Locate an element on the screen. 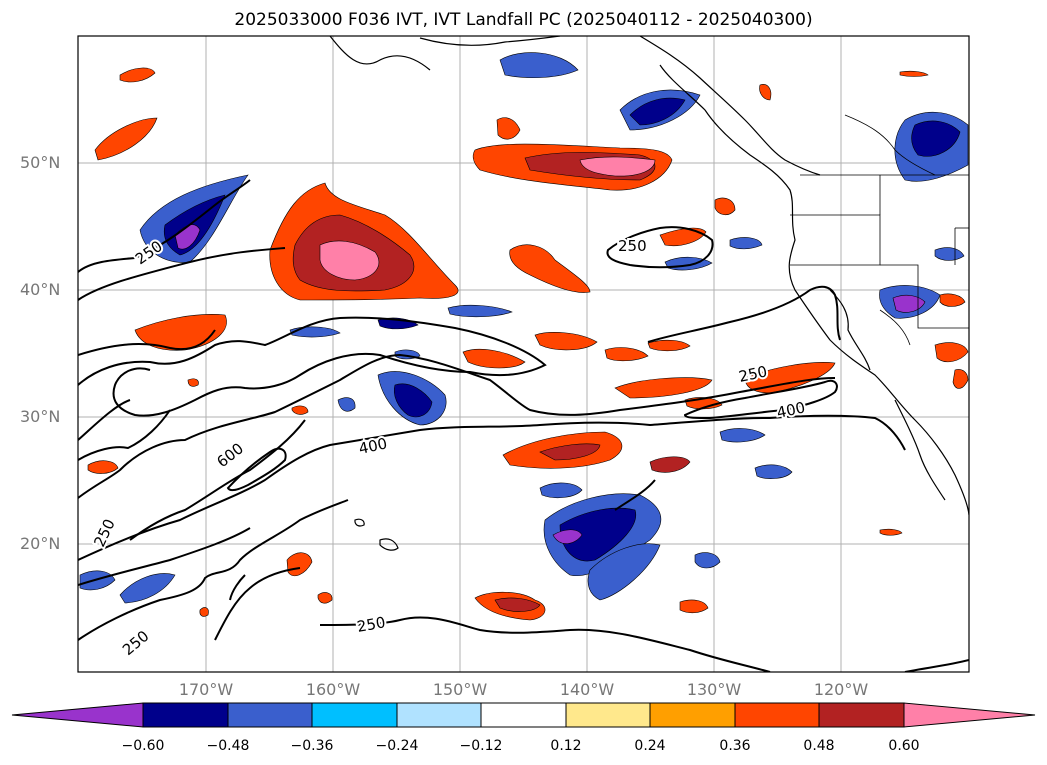 The height and width of the screenshot is (765, 1047). lon-label-150w: 150°W is located at coordinates (460, 689).